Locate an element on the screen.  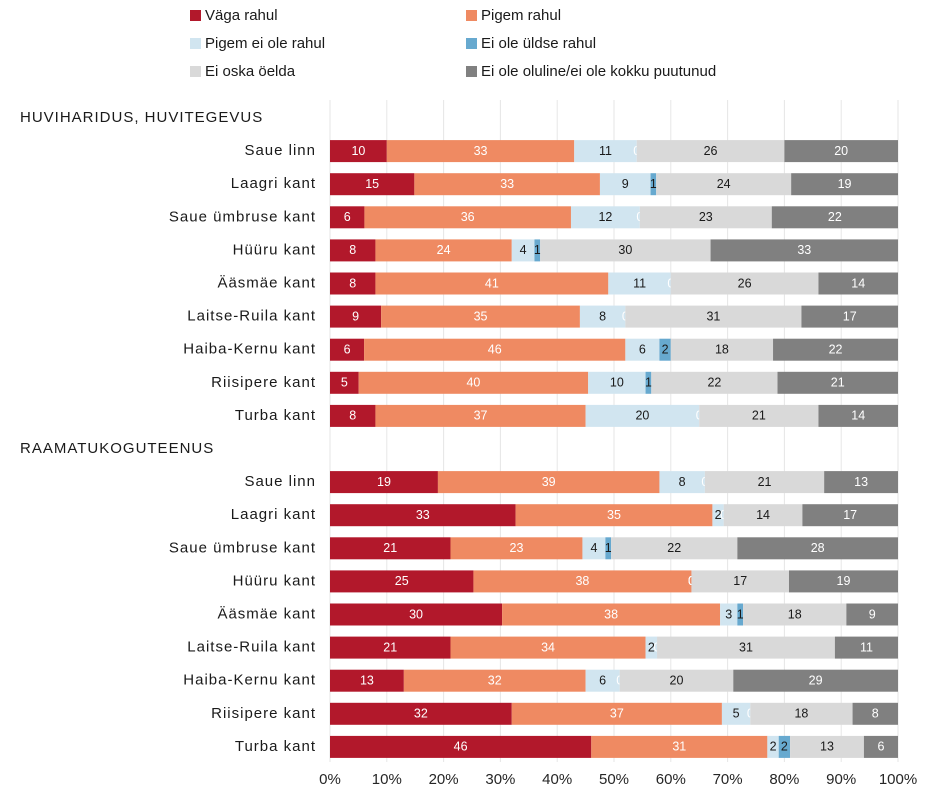
x-tick-label: 70% is located at coordinates (728, 779).